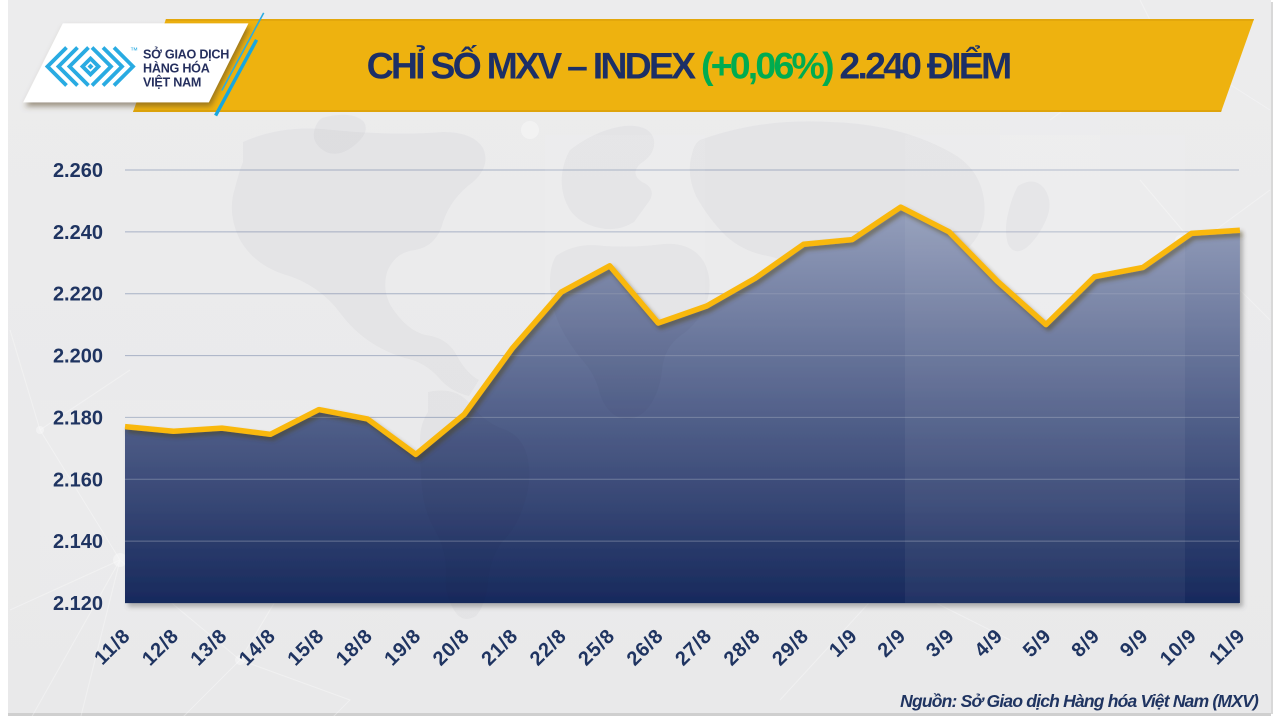  Describe the element at coordinates (78, 604) in the screenshot. I see `svg-text: 2.120` at that location.